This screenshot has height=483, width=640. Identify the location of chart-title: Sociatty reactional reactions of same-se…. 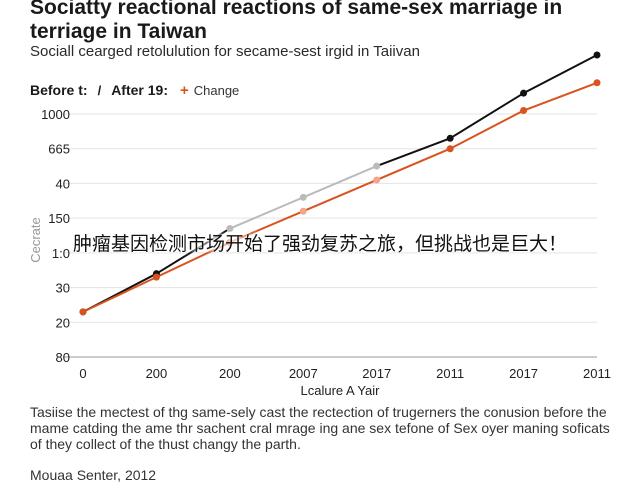
(296, 21).